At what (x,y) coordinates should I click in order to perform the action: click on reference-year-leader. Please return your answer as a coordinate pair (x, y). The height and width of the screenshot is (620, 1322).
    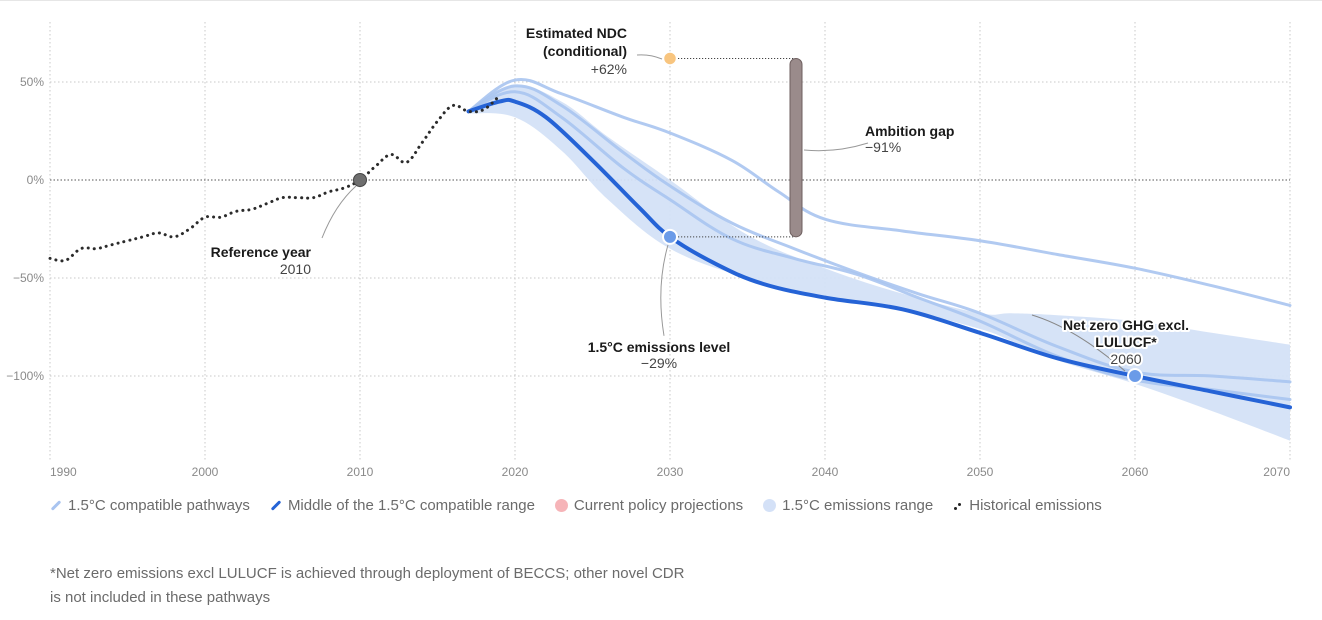
    Looking at the image, I should click on (339, 212).